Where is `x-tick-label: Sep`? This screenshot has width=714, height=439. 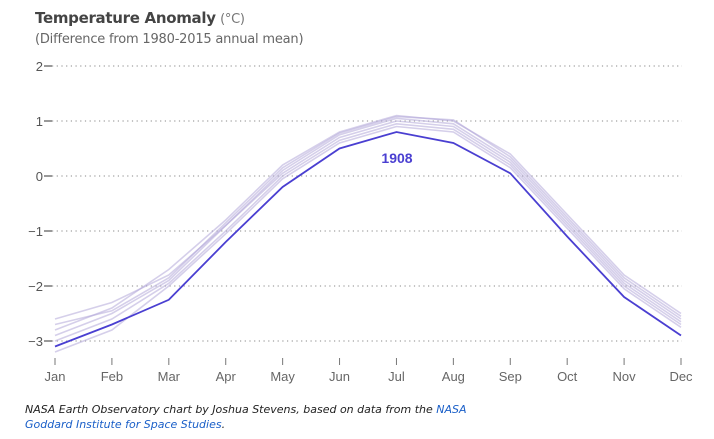 x-tick-label: Sep is located at coordinates (510, 376).